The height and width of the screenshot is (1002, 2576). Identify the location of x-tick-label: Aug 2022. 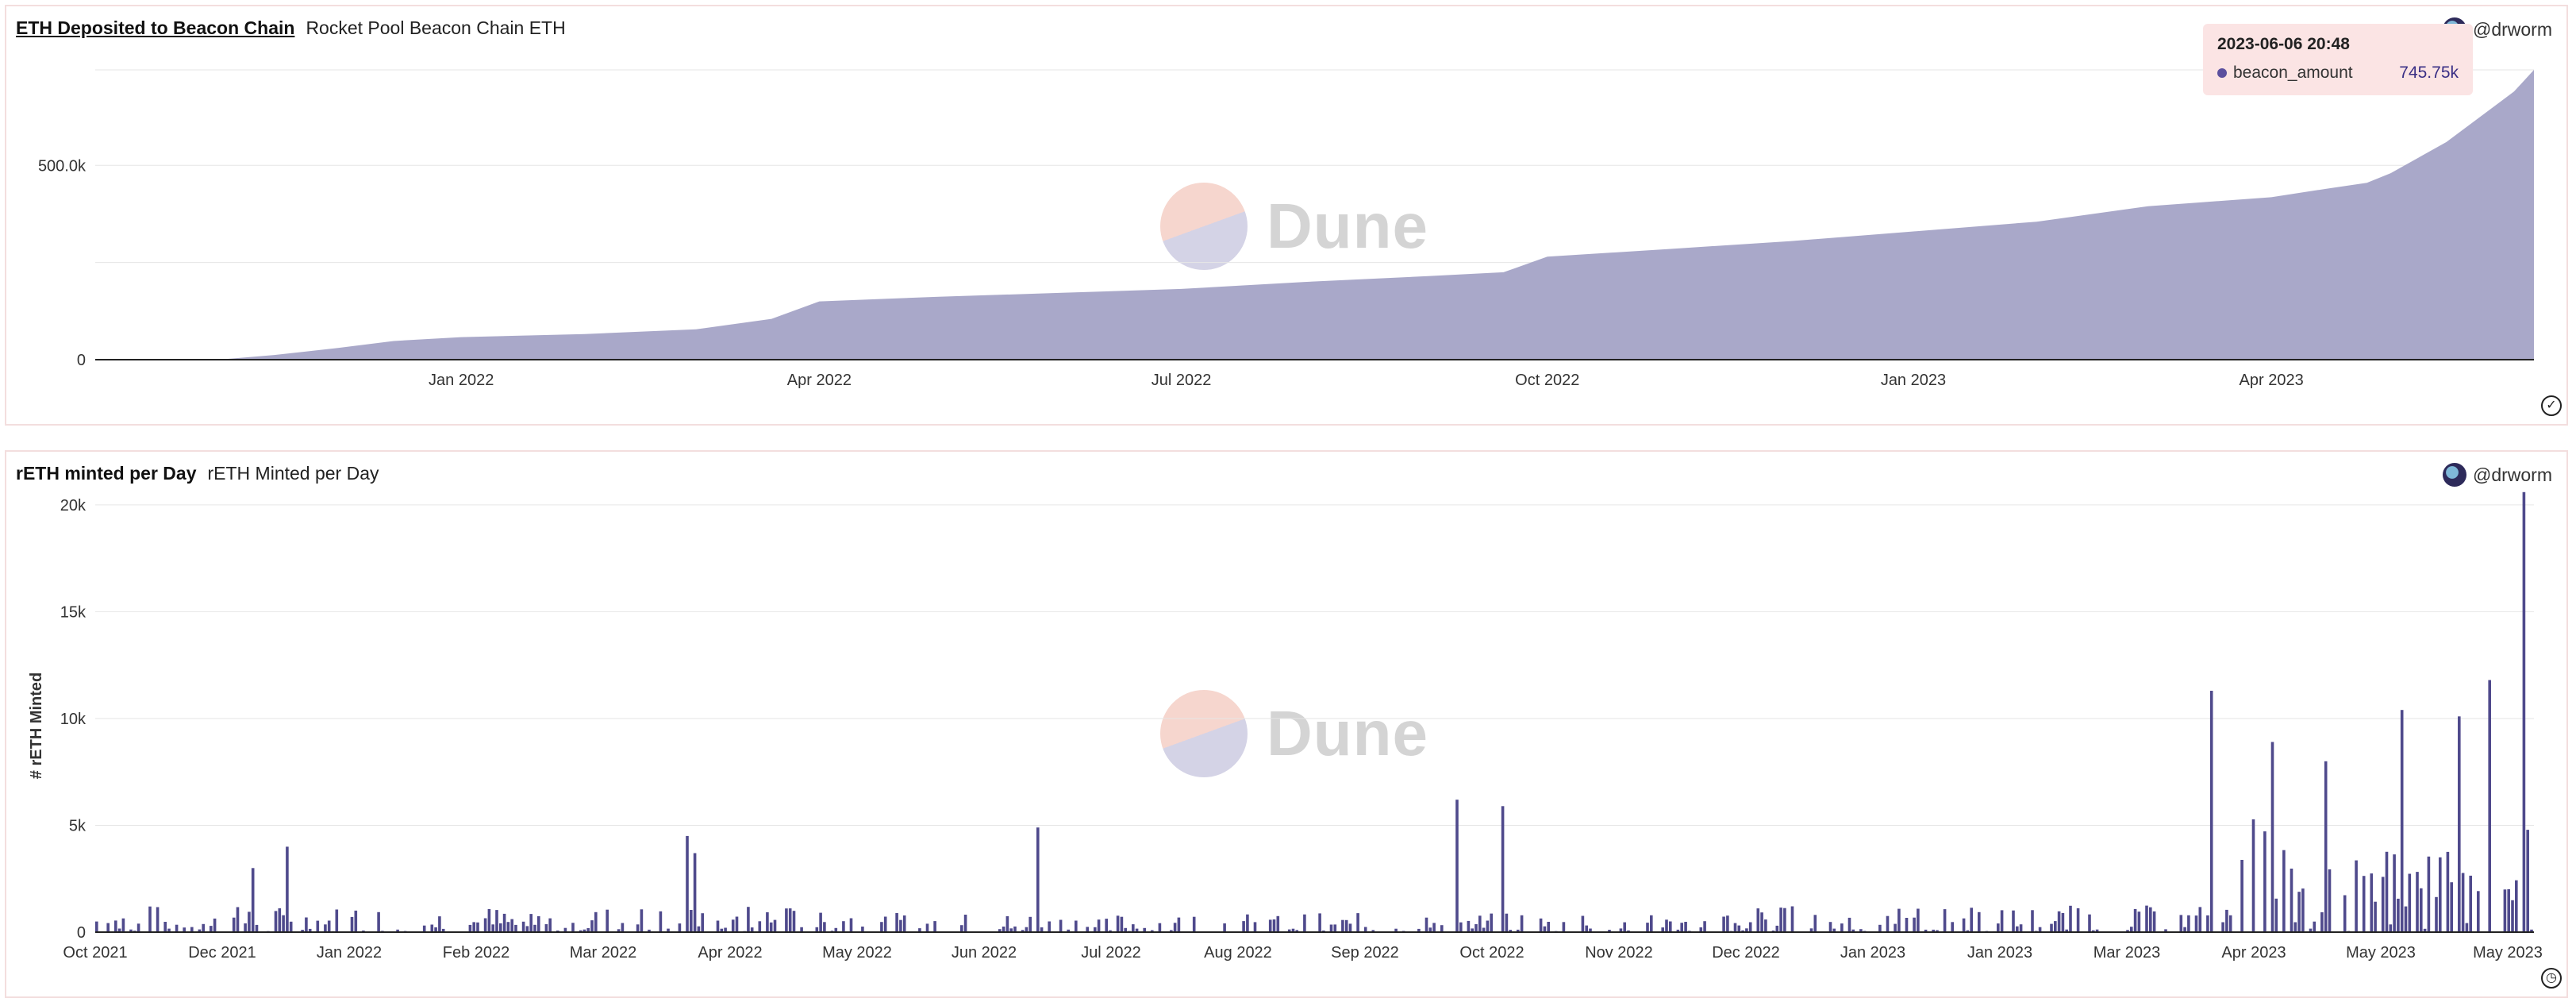
(1238, 953).